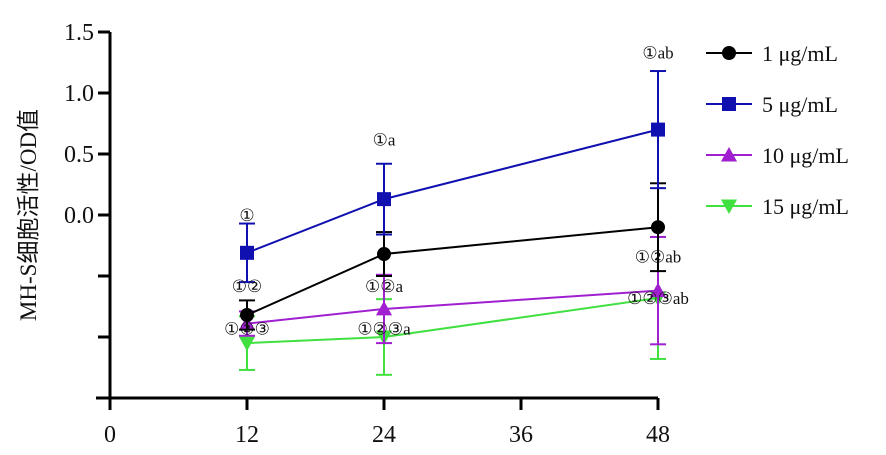  I want to click on annotation-label: ①②③ab, so click(658, 298).